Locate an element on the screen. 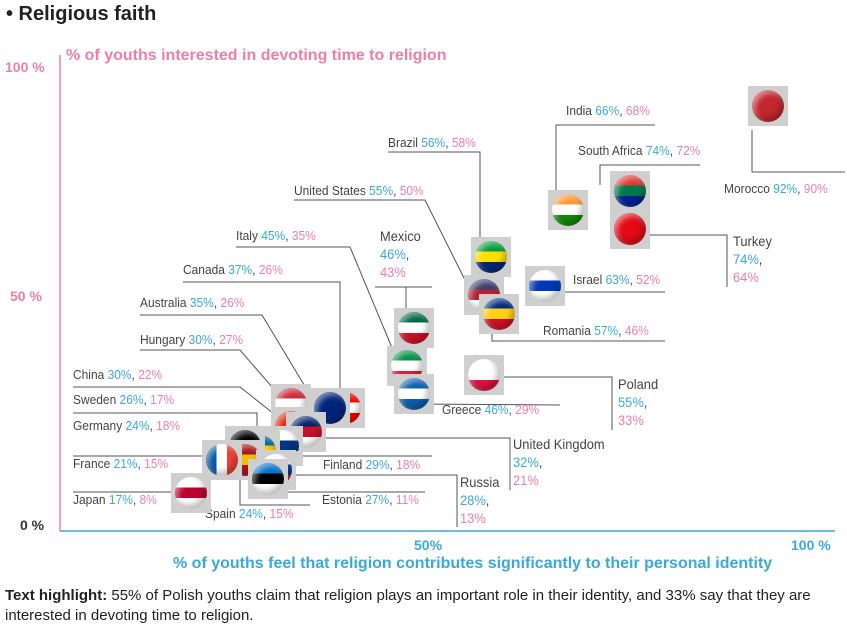 This screenshot has height=632, width=847. country-name: China is located at coordinates (89, 374).